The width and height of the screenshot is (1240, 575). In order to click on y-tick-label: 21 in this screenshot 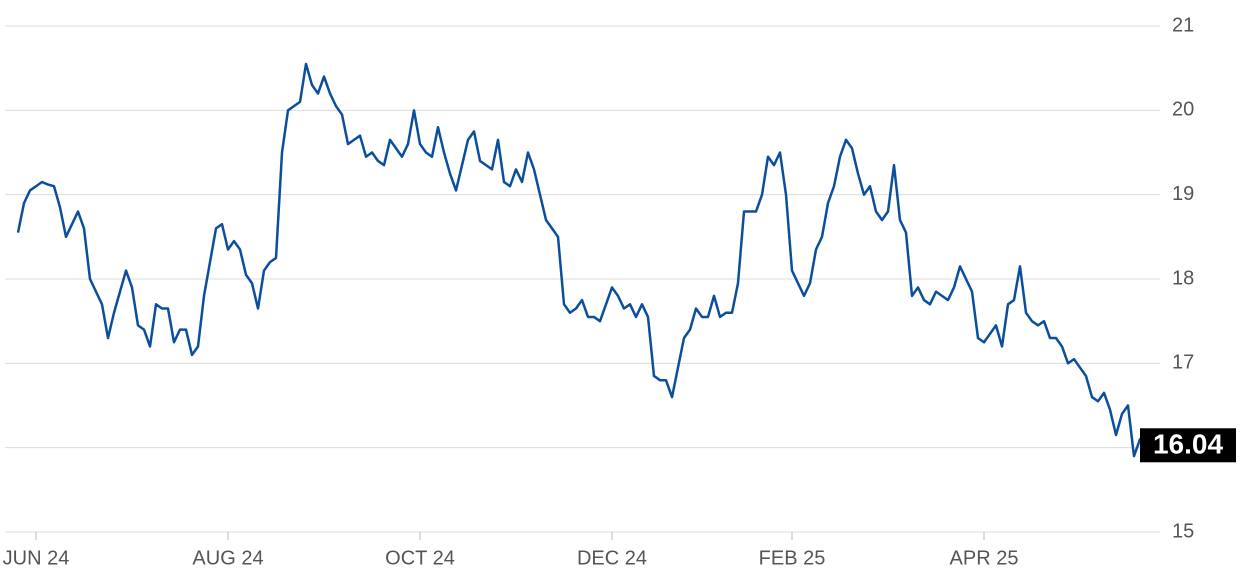, I will do `click(1183, 25)`.